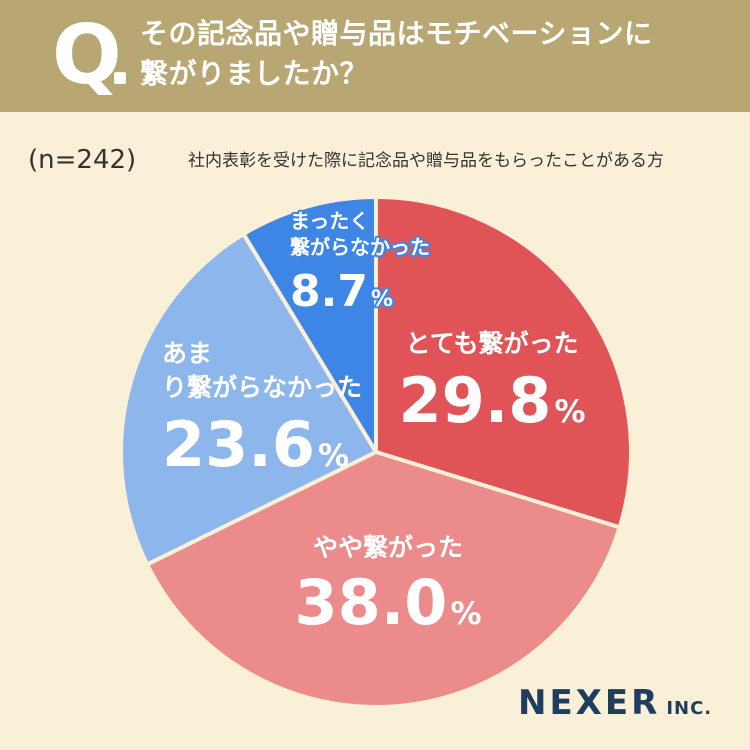 This screenshot has width=750, height=750. I want to click on slice-value-1: 29.8%, so click(491, 400).